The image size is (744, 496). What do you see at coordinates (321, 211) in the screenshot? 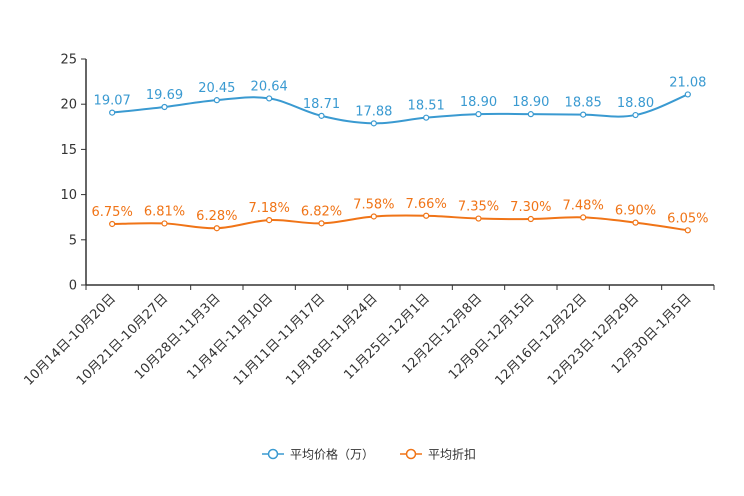
I see `discount-data-label: 6.82%` at bounding box center [321, 211].